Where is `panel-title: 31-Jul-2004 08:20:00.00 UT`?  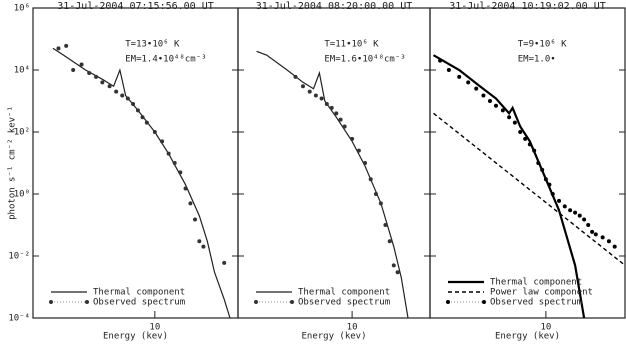 panel-title: 31-Jul-2004 08:20:00.00 UT is located at coordinates (334, 6).